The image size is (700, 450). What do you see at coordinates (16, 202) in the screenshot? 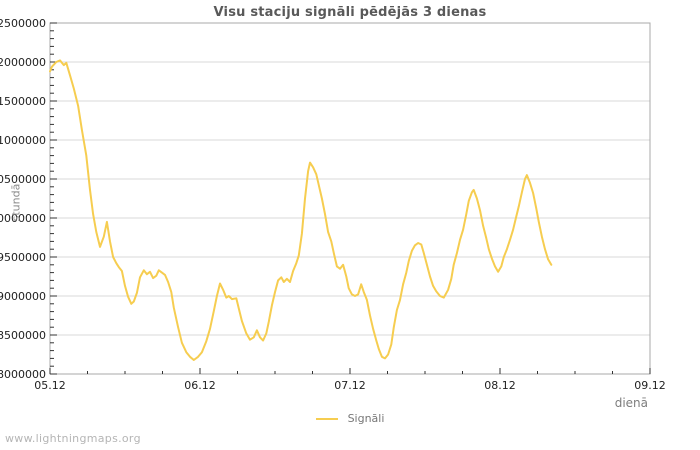
I see `y-axis-unit-label: stundā` at bounding box center [16, 202].